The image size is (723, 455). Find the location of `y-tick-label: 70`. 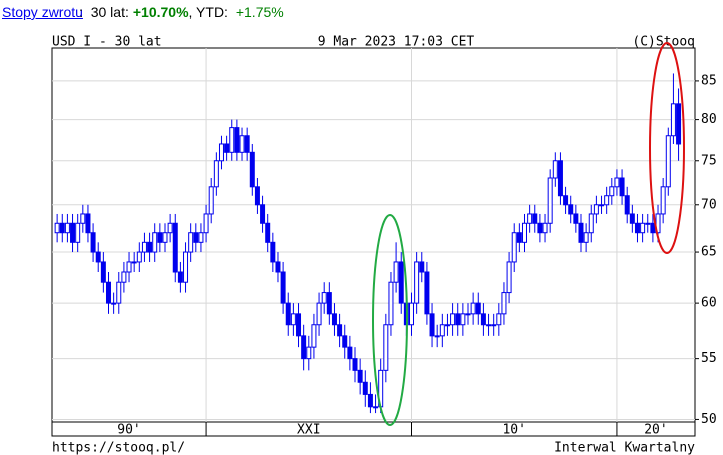

y-tick-label: 70 is located at coordinates (709, 204).